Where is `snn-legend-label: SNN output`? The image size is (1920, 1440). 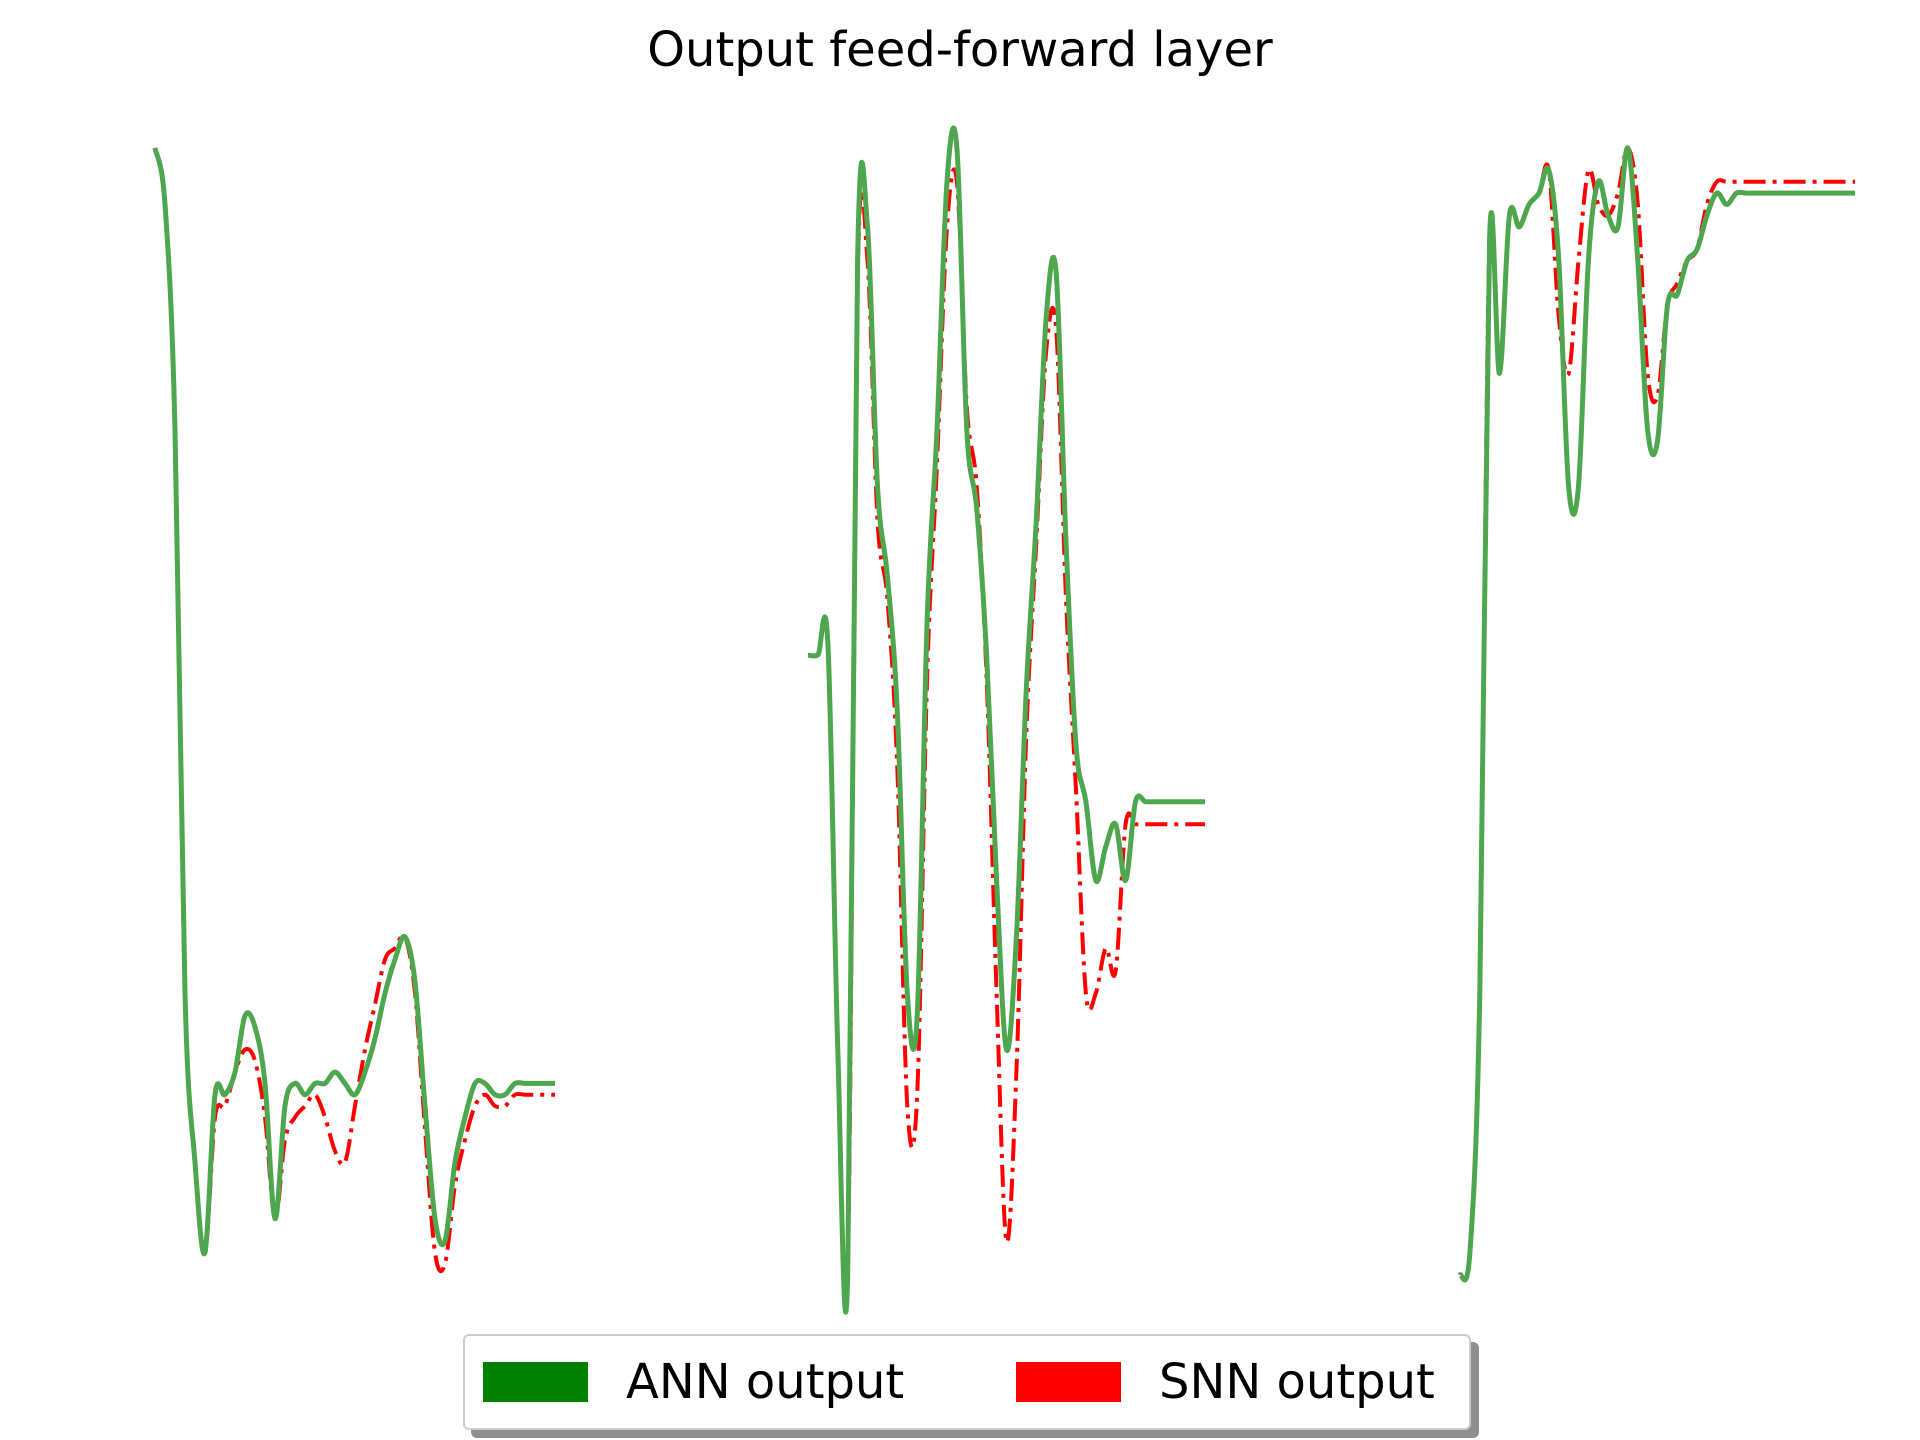
snn-legend-label: SNN output is located at coordinates (1297, 1382).